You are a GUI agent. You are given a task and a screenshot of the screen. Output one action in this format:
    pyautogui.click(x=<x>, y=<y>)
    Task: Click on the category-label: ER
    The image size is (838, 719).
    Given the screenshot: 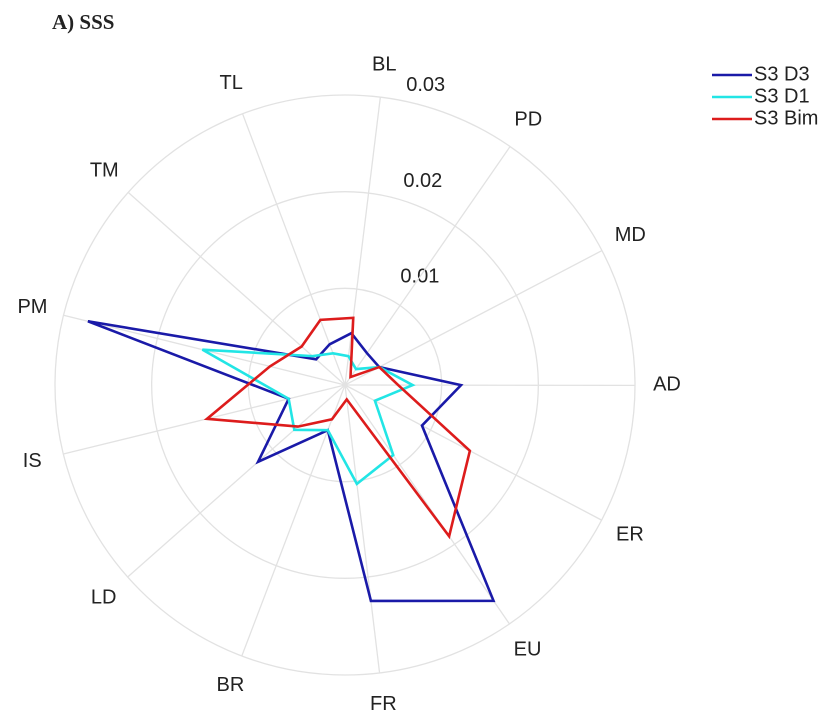 What is the action you would take?
    pyautogui.click(x=630, y=534)
    